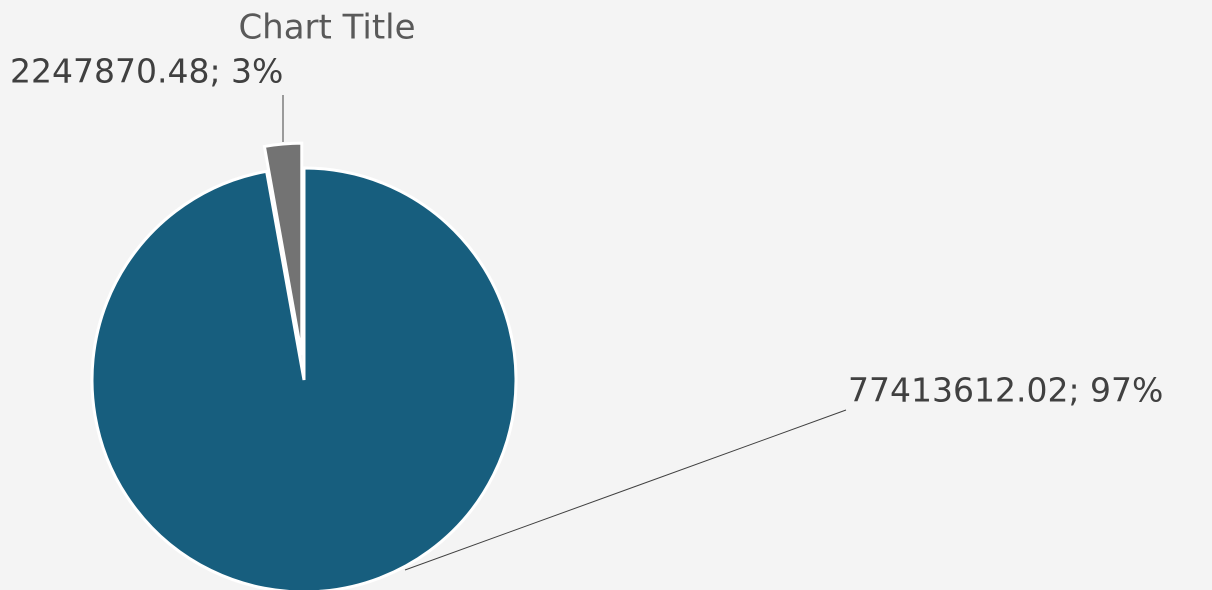  Describe the element at coordinates (326, 28) in the screenshot. I see `chart-title: Chart Title` at that location.